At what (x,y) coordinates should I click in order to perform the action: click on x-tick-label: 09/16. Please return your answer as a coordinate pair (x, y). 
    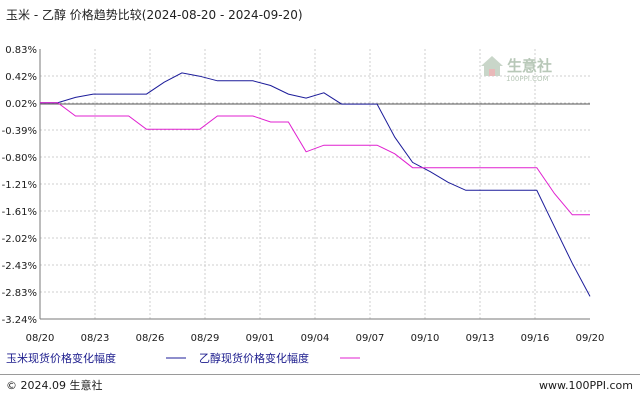
    Looking at the image, I should click on (535, 338).